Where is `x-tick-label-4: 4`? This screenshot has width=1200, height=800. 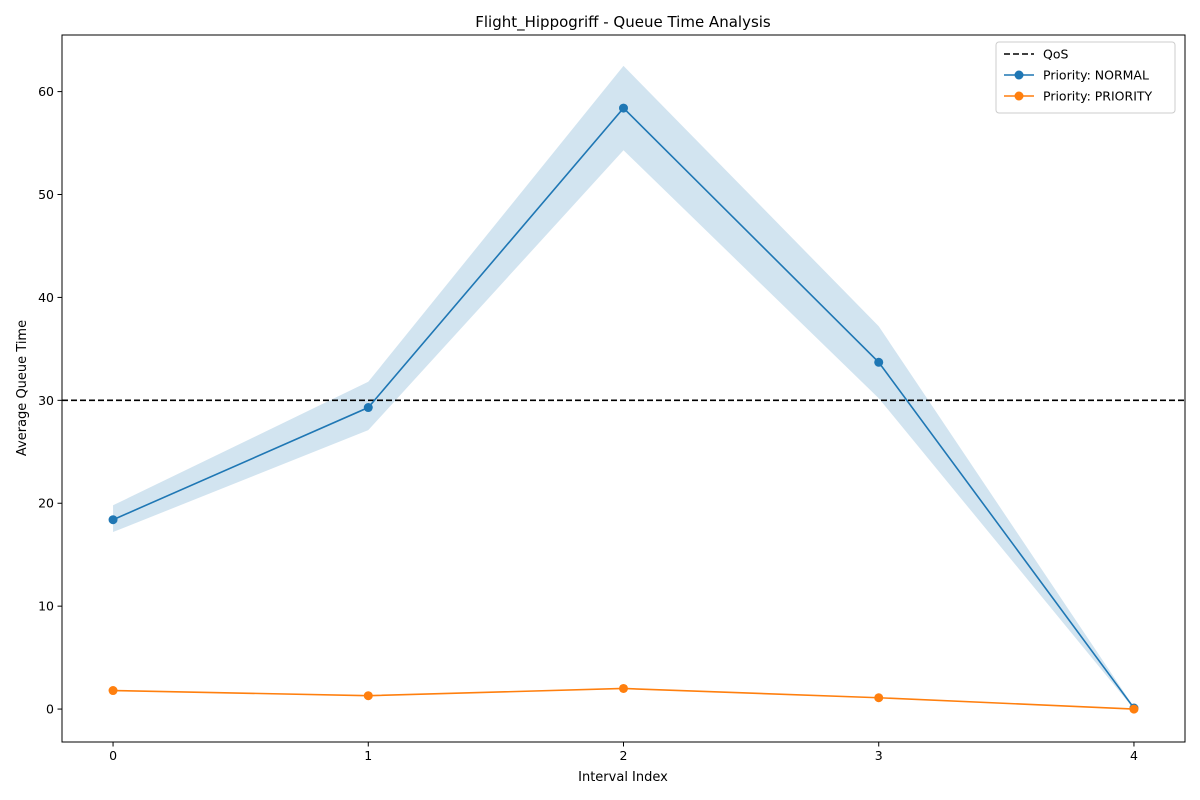 x-tick-label-4: 4 is located at coordinates (1134, 755).